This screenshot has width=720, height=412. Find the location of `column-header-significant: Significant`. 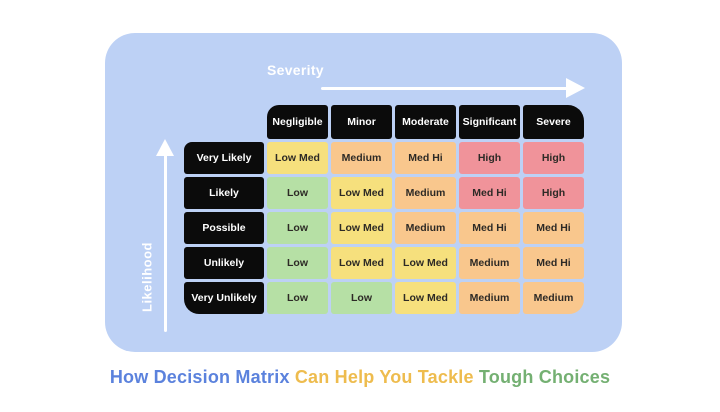

column-header-significant: Significant is located at coordinates (489, 122).